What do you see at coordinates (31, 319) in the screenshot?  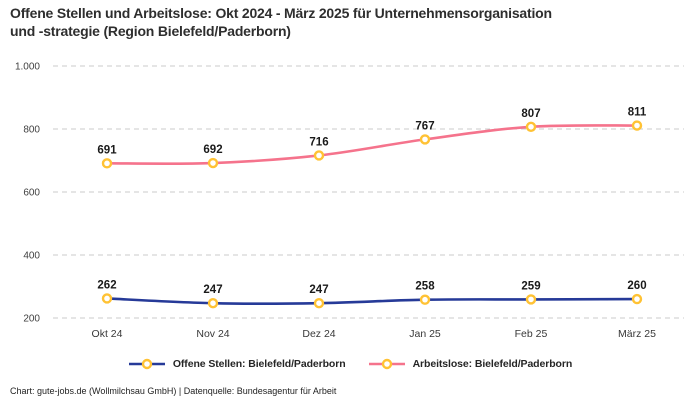 I see `y-tick-label-200: 200` at bounding box center [31, 319].